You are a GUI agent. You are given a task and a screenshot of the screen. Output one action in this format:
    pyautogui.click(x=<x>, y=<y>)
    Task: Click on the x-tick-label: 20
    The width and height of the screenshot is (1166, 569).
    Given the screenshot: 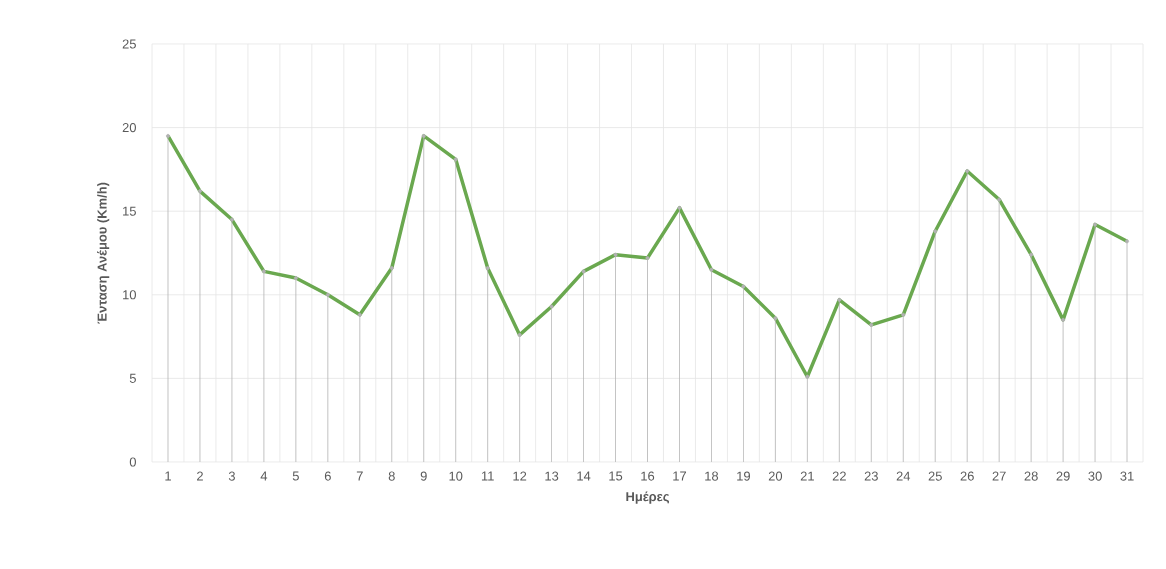 What is the action you would take?
    pyautogui.click(x=775, y=476)
    